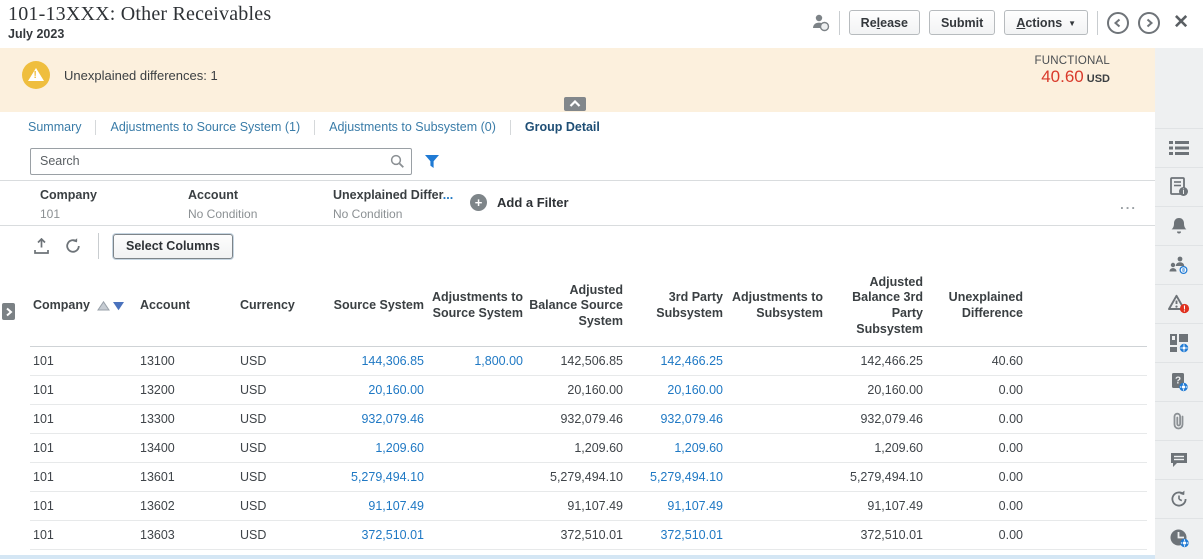  What do you see at coordinates (393, 204) in the screenshot?
I see `filter-unexplained-difference: Unexplained Differ... No Condition` at bounding box center [393, 204].